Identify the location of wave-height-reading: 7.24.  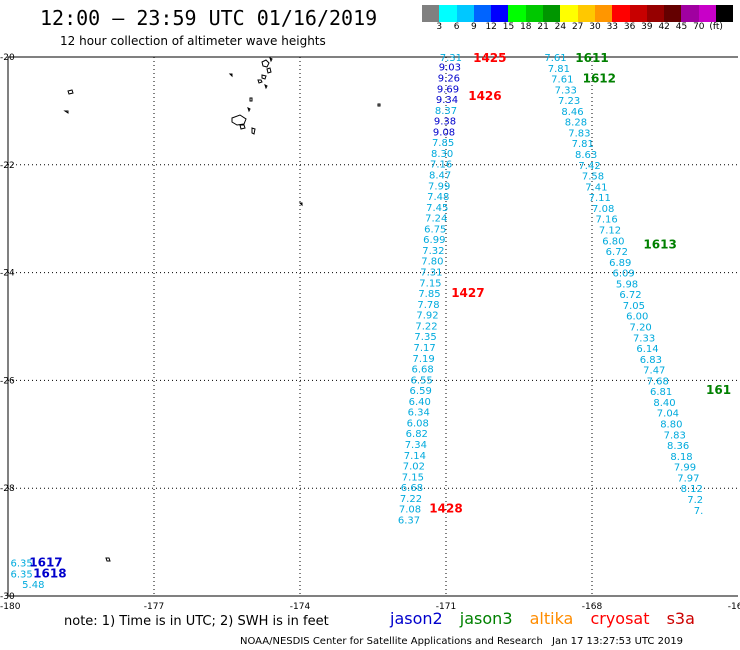
(436, 219).